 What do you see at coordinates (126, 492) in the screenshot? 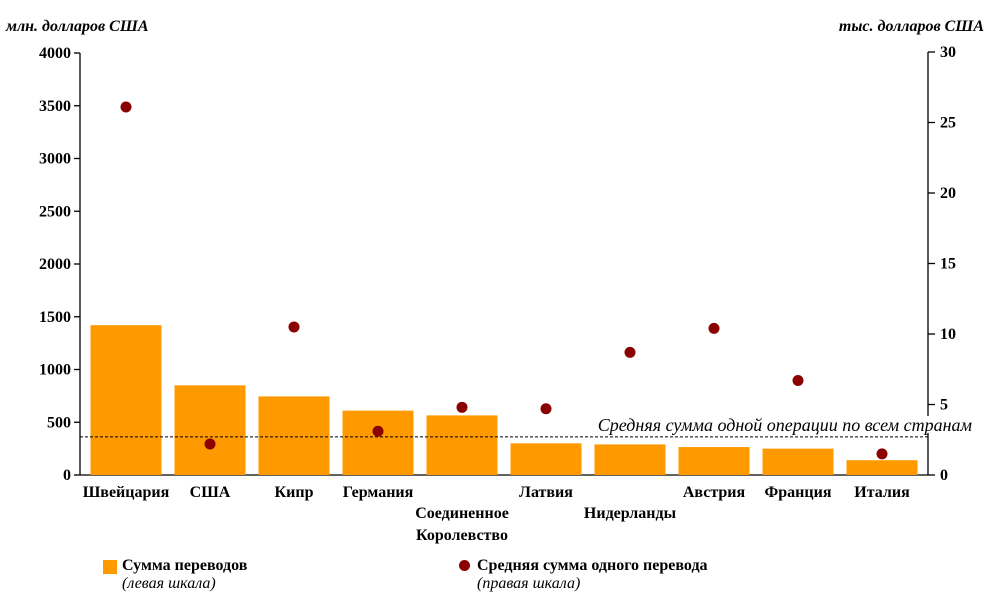
I see `category-label: Швейцария` at bounding box center [126, 492].